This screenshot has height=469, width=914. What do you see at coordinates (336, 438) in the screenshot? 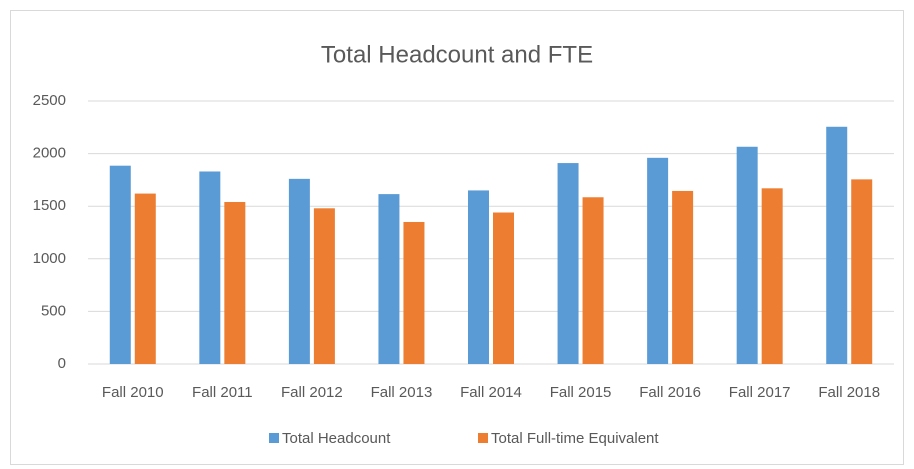
I see `legend-label: Total Headcount` at bounding box center [336, 438].